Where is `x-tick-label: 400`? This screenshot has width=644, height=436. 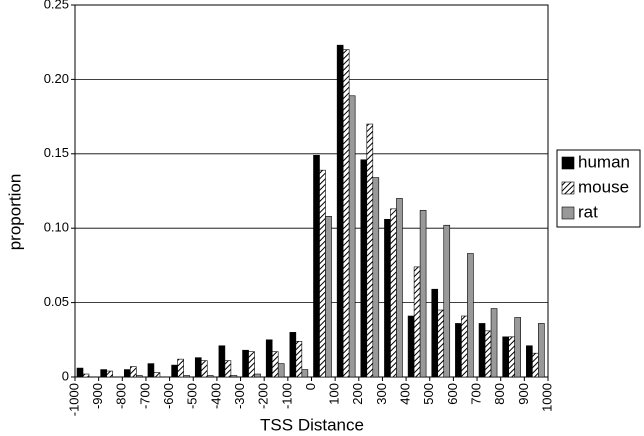
x-tick-label: 400 is located at coordinates (405, 394).